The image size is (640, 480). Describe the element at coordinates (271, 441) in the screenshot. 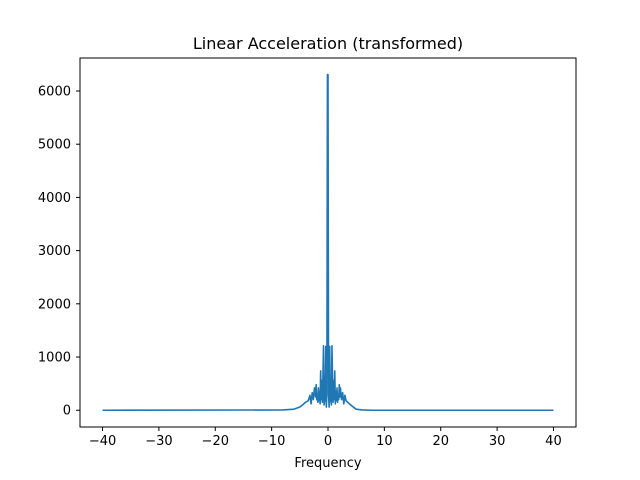

I see `x-tick-label: −10` at that location.